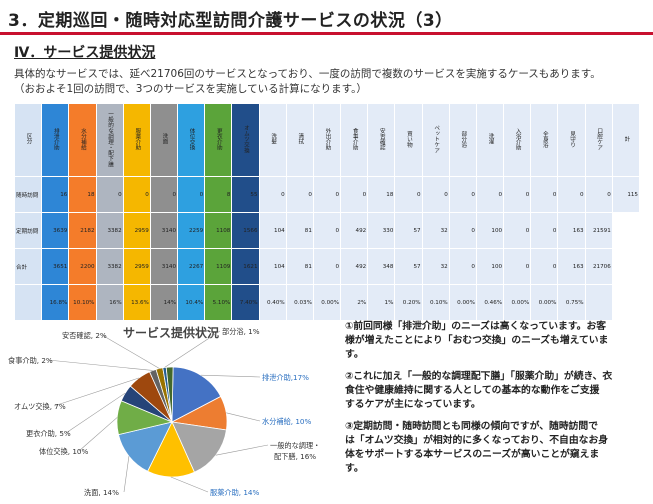 Image resolution: width=653 pixels, height=504 pixels. I want to click on table-header-label: 部分浴, so click(463, 139).